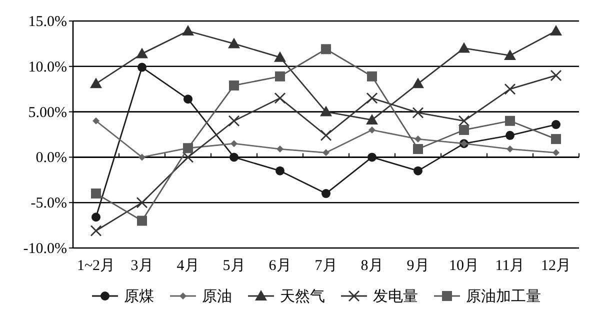 The image size is (603, 320). What do you see at coordinates (464, 266) in the screenshot?
I see `x-tick-label: 10月` at bounding box center [464, 266].